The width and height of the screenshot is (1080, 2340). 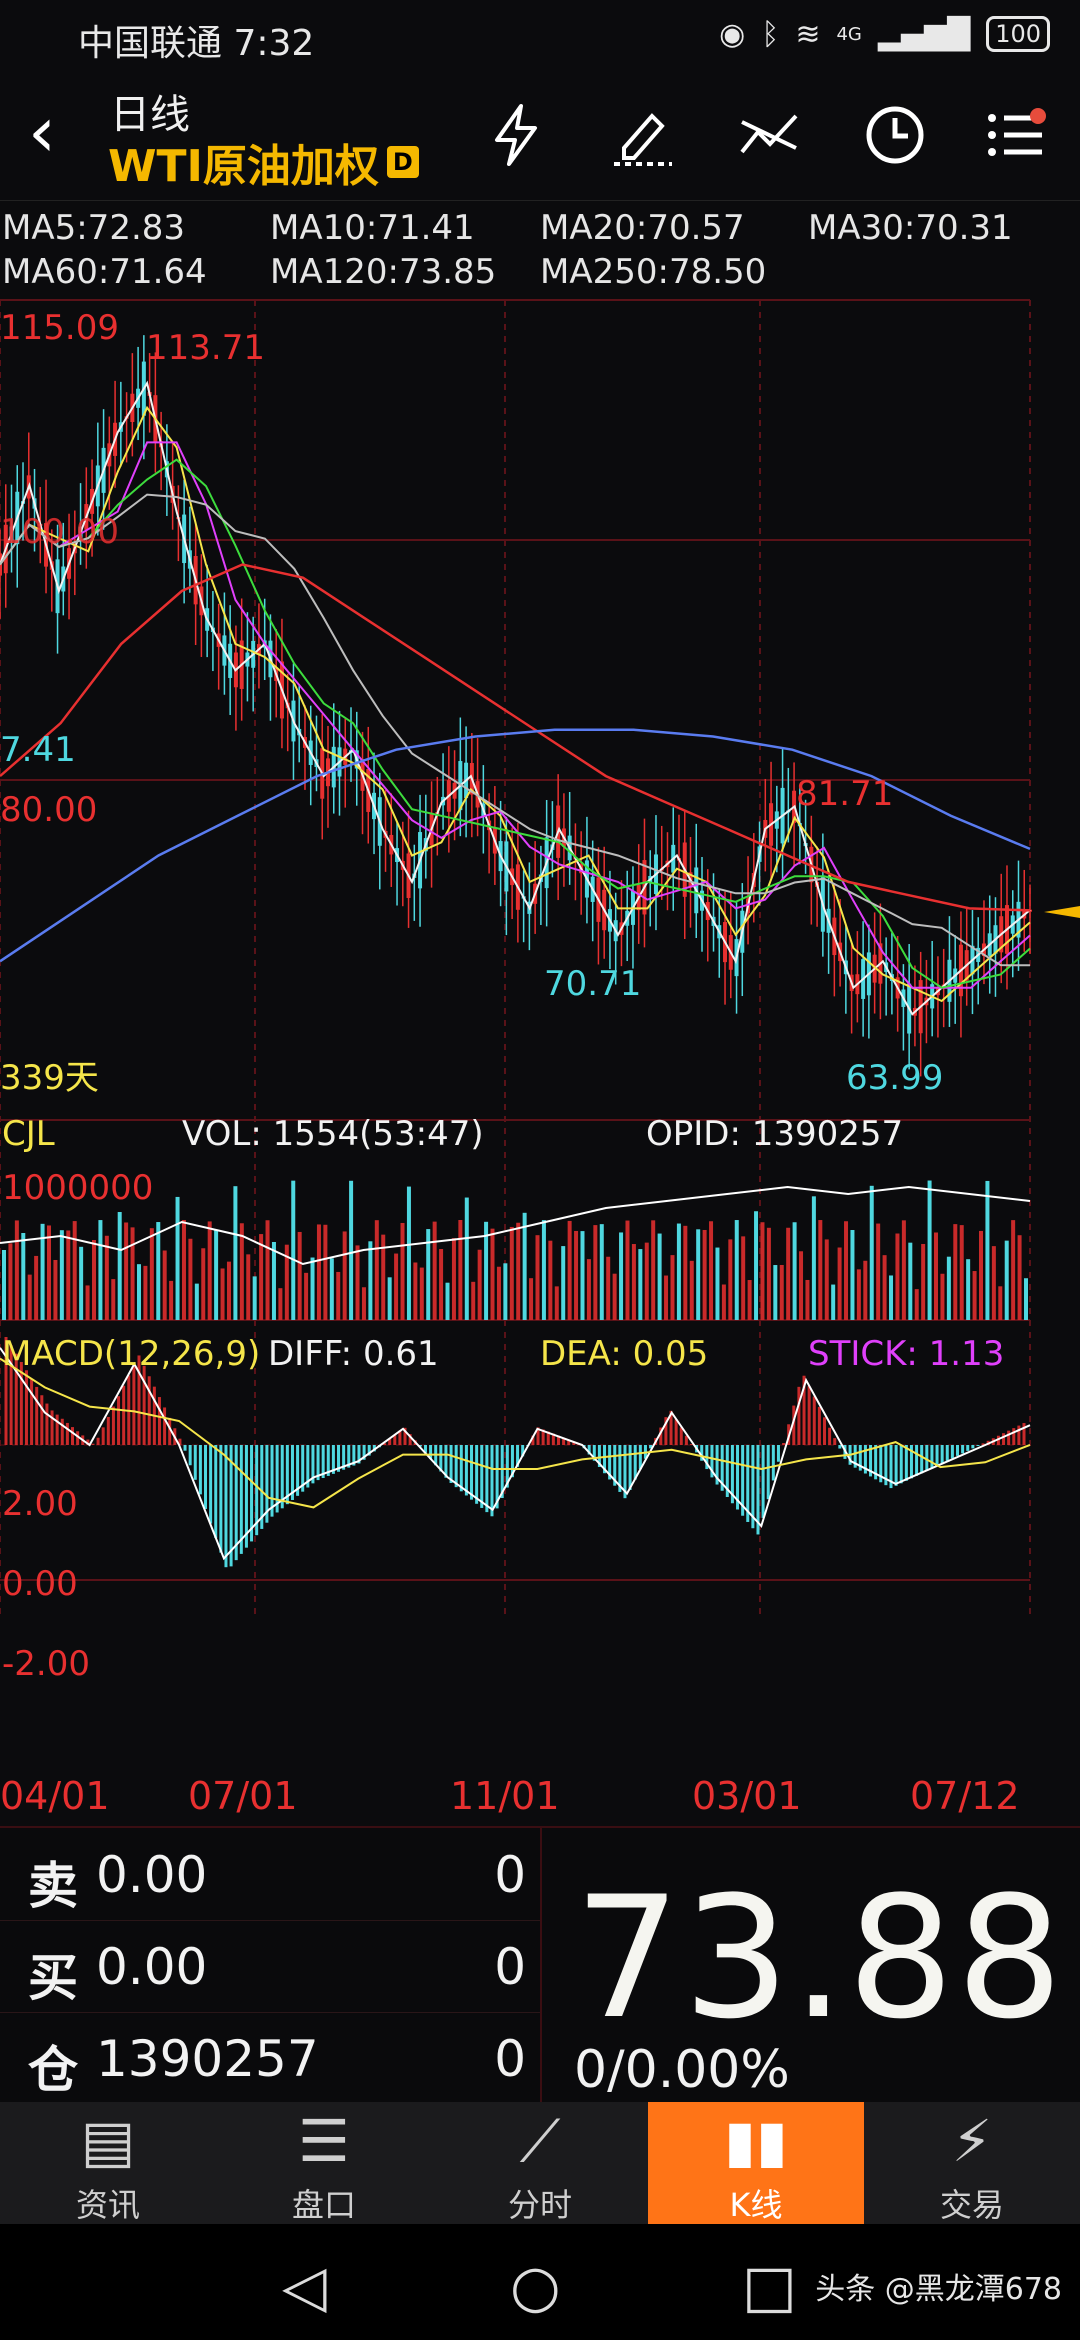 What do you see at coordinates (849, 34) in the screenshot?
I see `network-type: 4G` at bounding box center [849, 34].